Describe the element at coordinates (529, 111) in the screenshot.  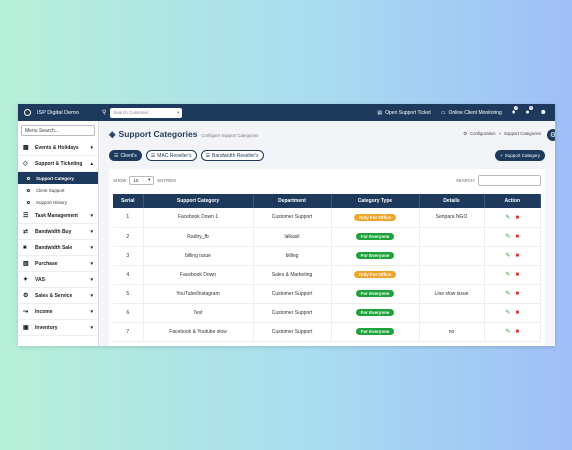
I see `alert-icon: ● 0` at that location.